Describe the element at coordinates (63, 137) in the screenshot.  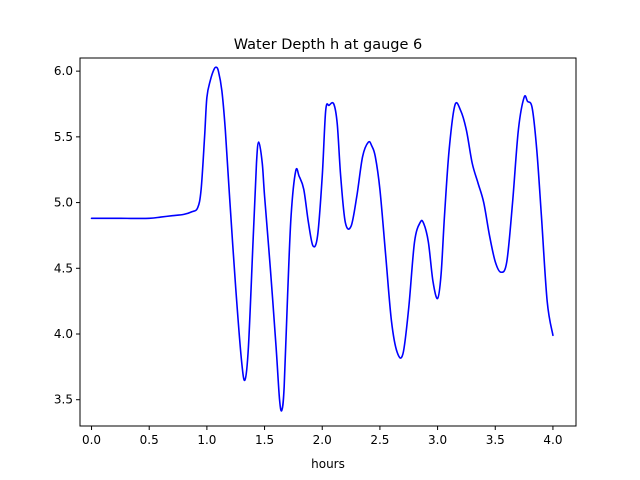
I see `y-tick-label: 5.5` at that location.